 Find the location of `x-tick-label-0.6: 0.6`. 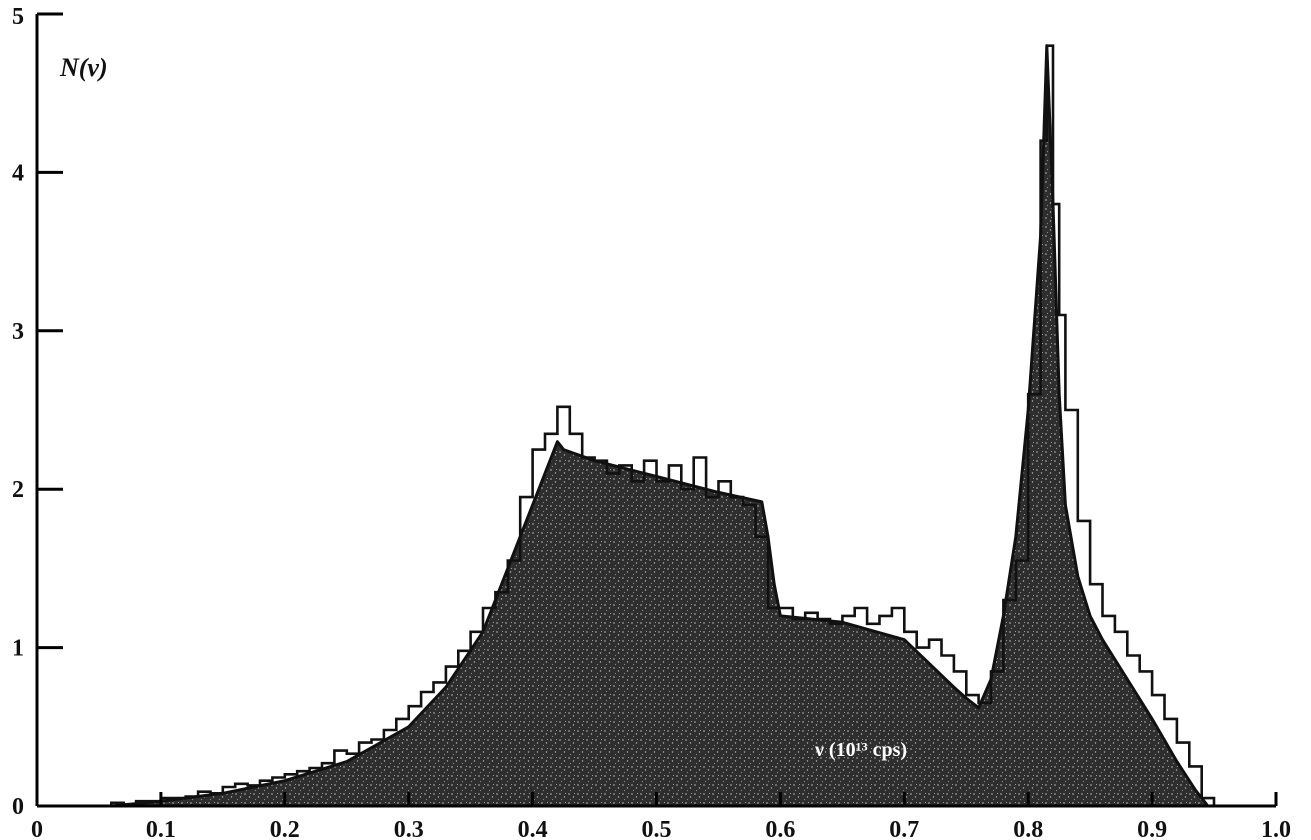

x-tick-label-0.6: 0.6 is located at coordinates (780, 828).